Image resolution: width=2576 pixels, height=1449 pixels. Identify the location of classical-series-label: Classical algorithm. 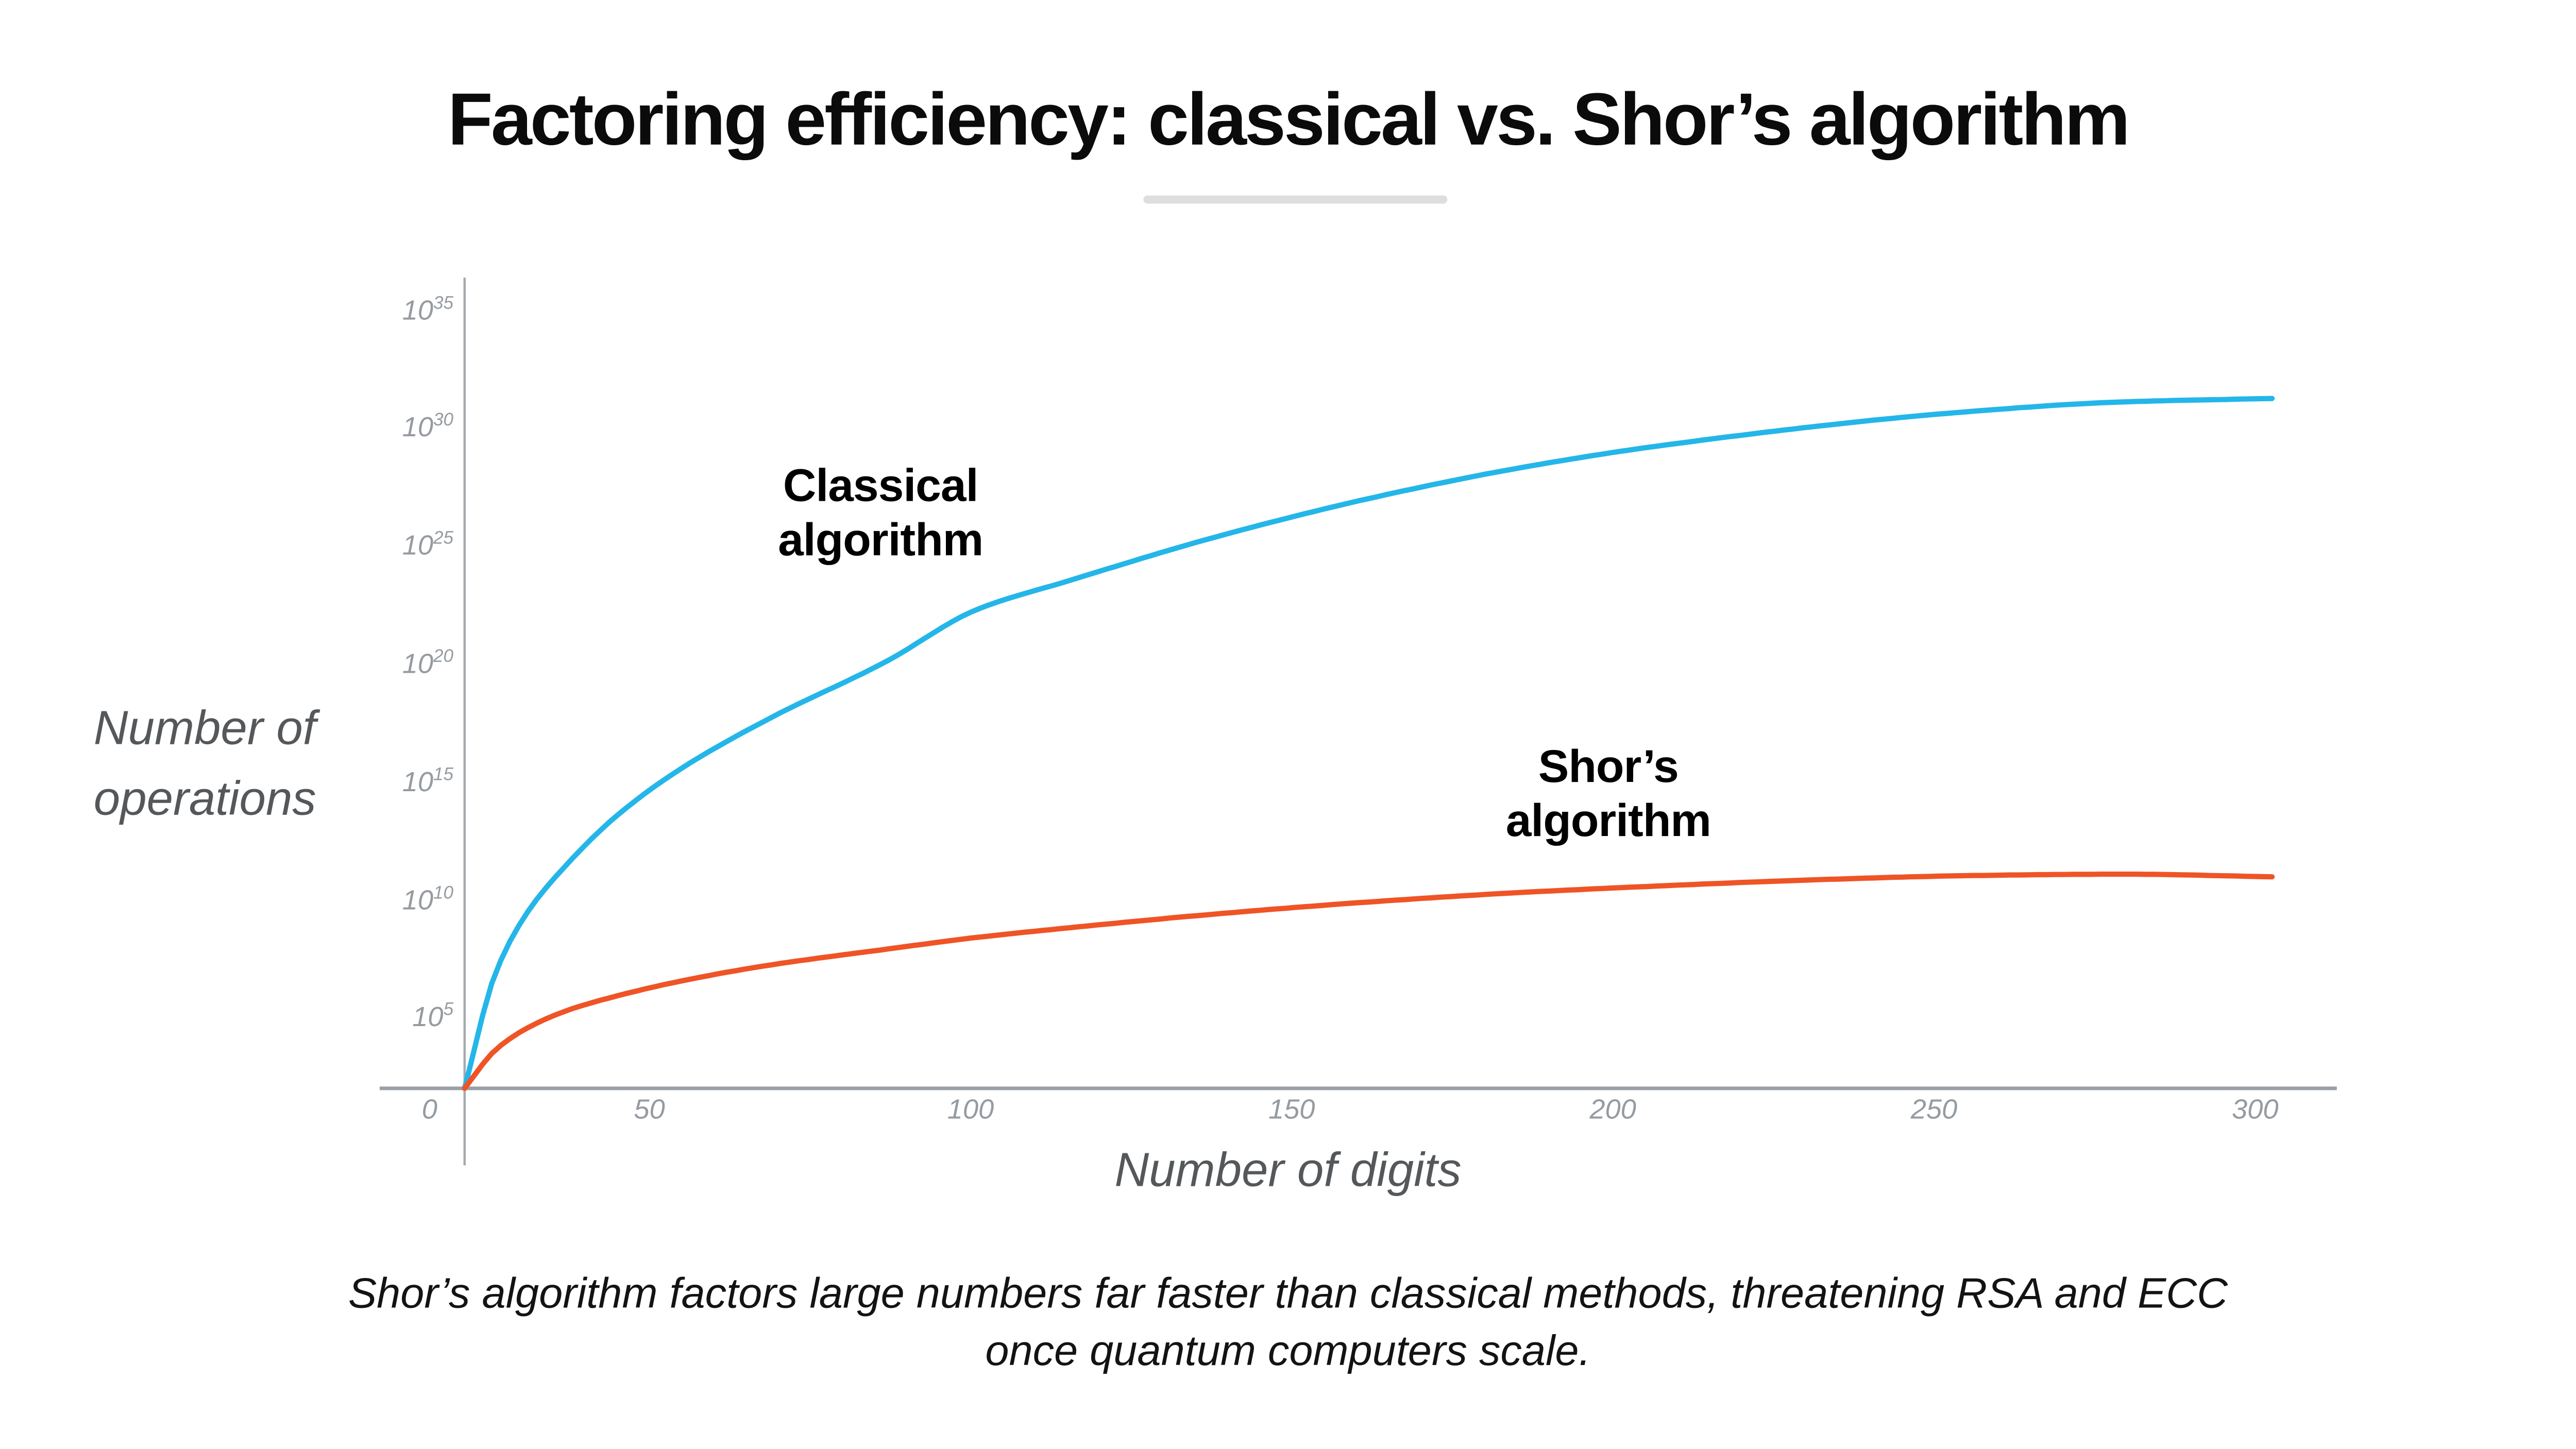
(881, 512).